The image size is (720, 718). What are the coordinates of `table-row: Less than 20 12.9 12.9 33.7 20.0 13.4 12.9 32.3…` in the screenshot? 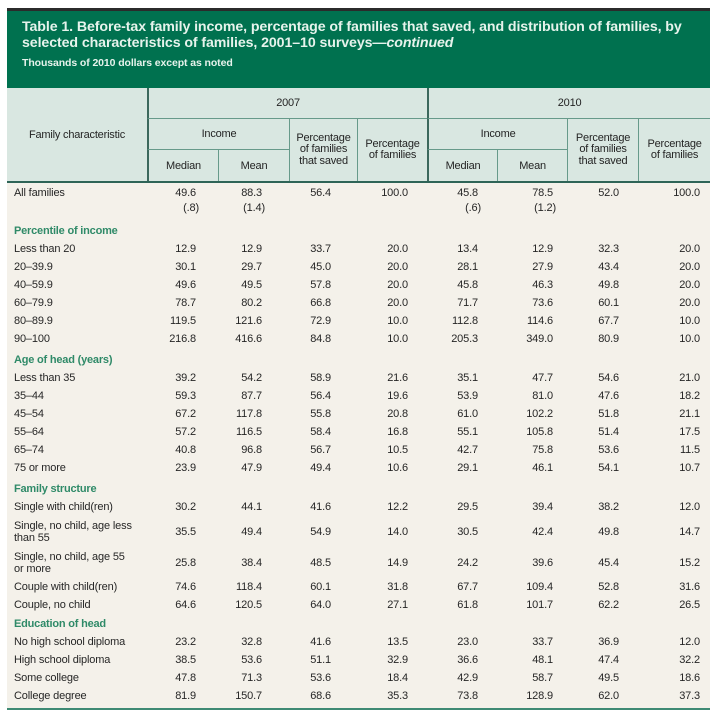 It's located at (358, 249).